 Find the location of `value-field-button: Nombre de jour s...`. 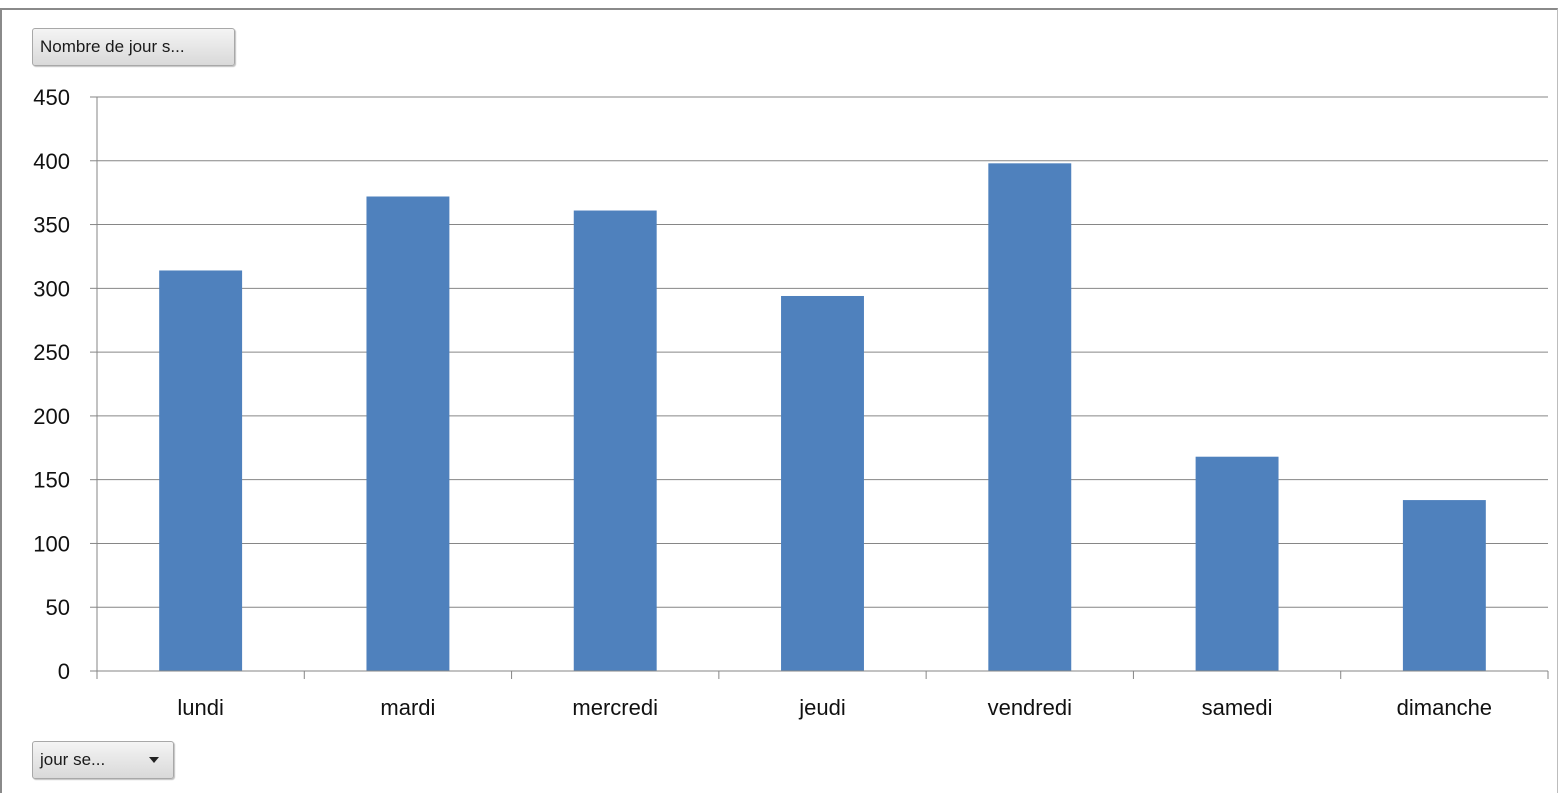

value-field-button: Nombre de jour s... is located at coordinates (133, 47).